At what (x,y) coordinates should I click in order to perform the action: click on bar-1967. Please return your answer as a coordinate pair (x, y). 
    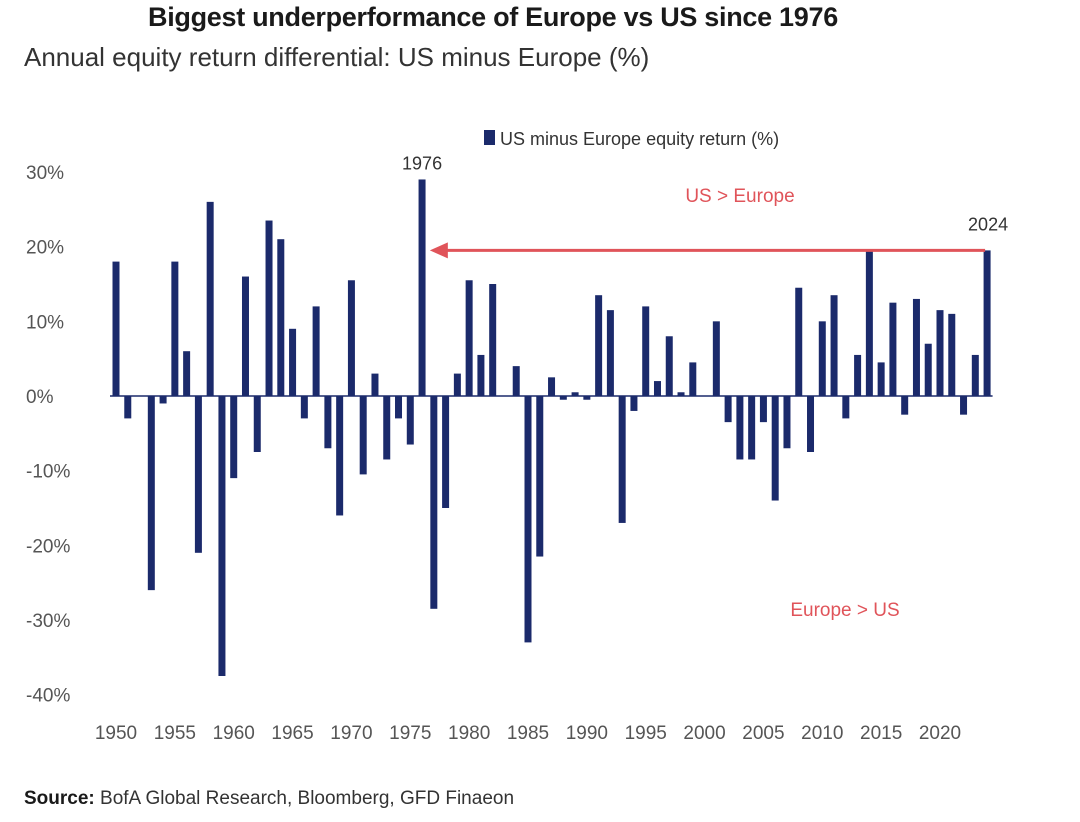
    Looking at the image, I should click on (316, 351).